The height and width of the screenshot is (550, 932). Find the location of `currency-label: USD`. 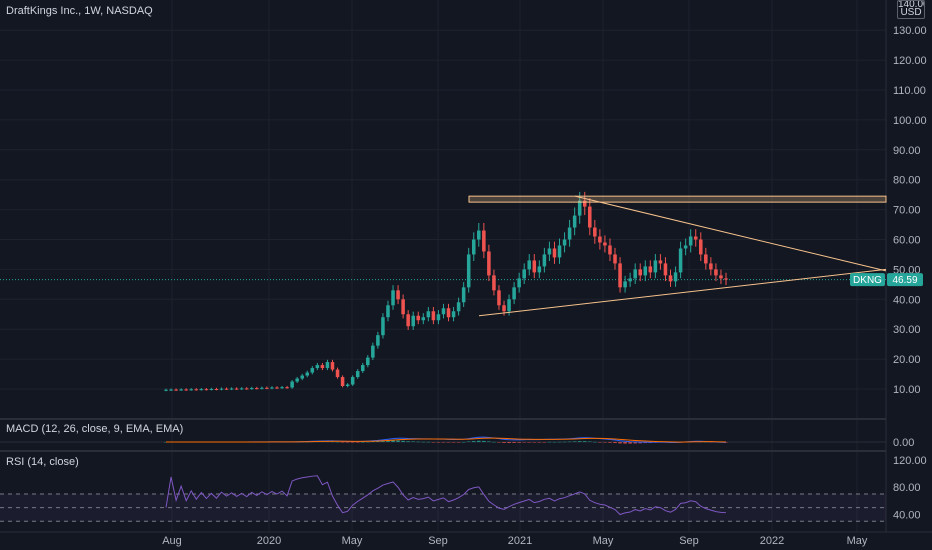

currency-label: USD is located at coordinates (911, 12).